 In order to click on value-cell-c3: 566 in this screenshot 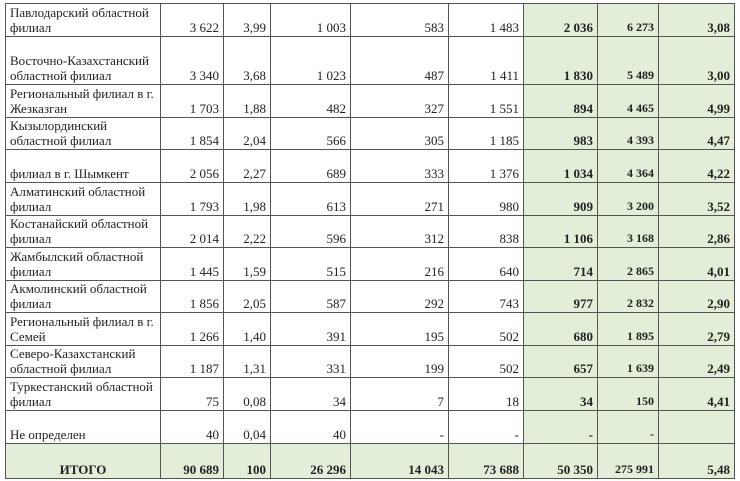, I will do `click(310, 133)`.